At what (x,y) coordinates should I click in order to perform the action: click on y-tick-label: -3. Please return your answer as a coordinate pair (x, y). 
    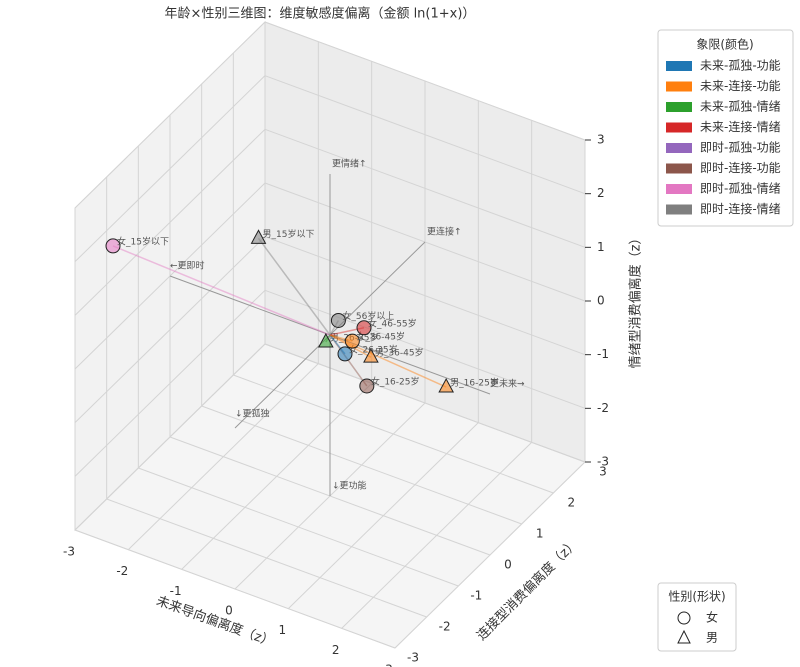
    Looking at the image, I should click on (413, 658).